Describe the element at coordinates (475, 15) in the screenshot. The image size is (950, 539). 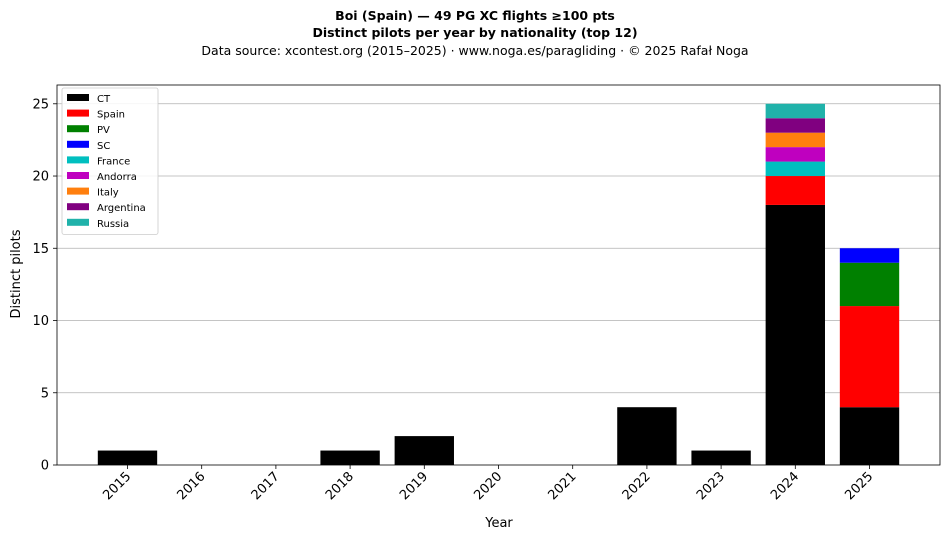
I see `chart-title: Boi (Spain) — 49 PG XC flights ≥100 pts` at that location.